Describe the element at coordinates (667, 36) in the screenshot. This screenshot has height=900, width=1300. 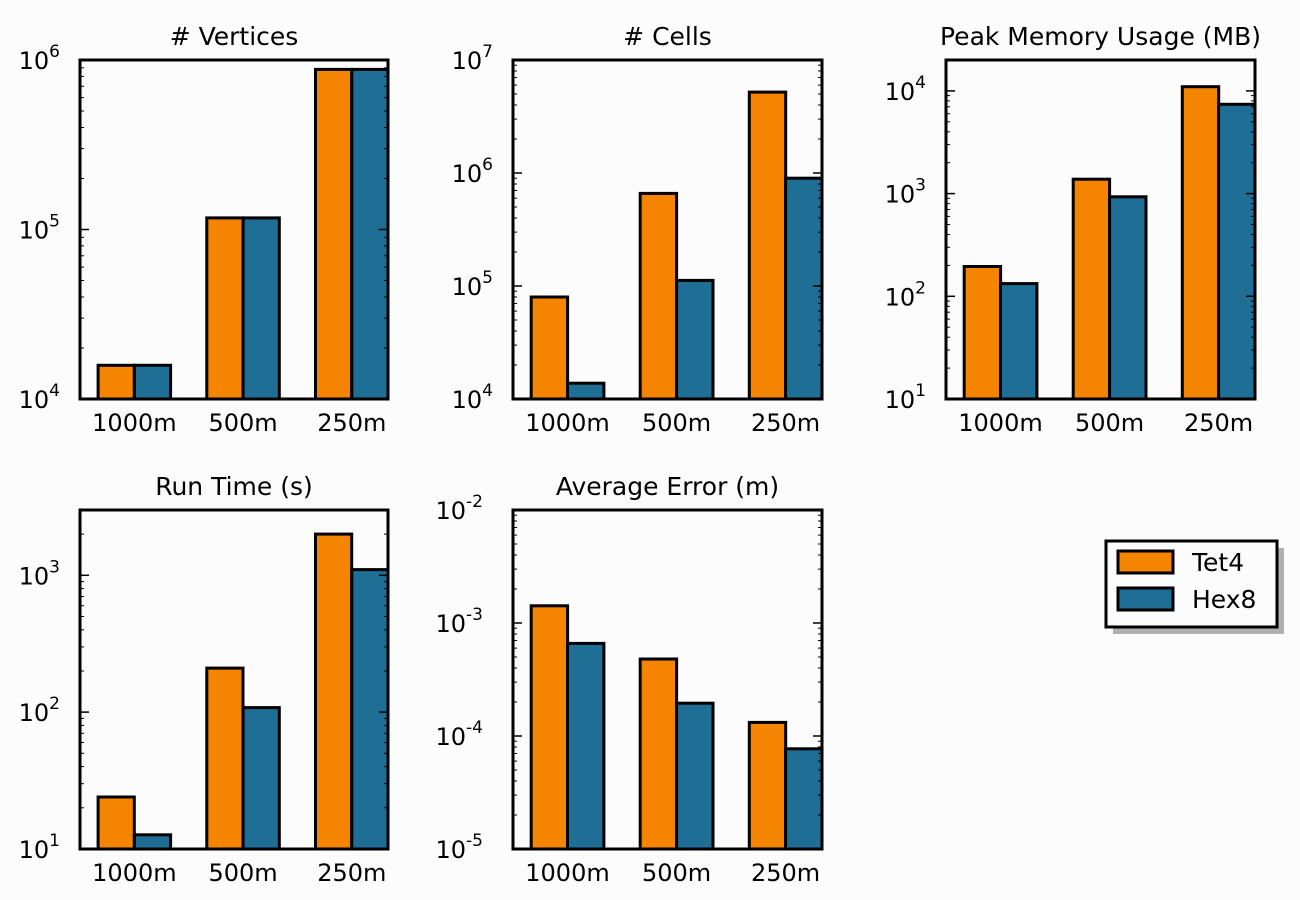
I see `chart-title: # Cells` at that location.